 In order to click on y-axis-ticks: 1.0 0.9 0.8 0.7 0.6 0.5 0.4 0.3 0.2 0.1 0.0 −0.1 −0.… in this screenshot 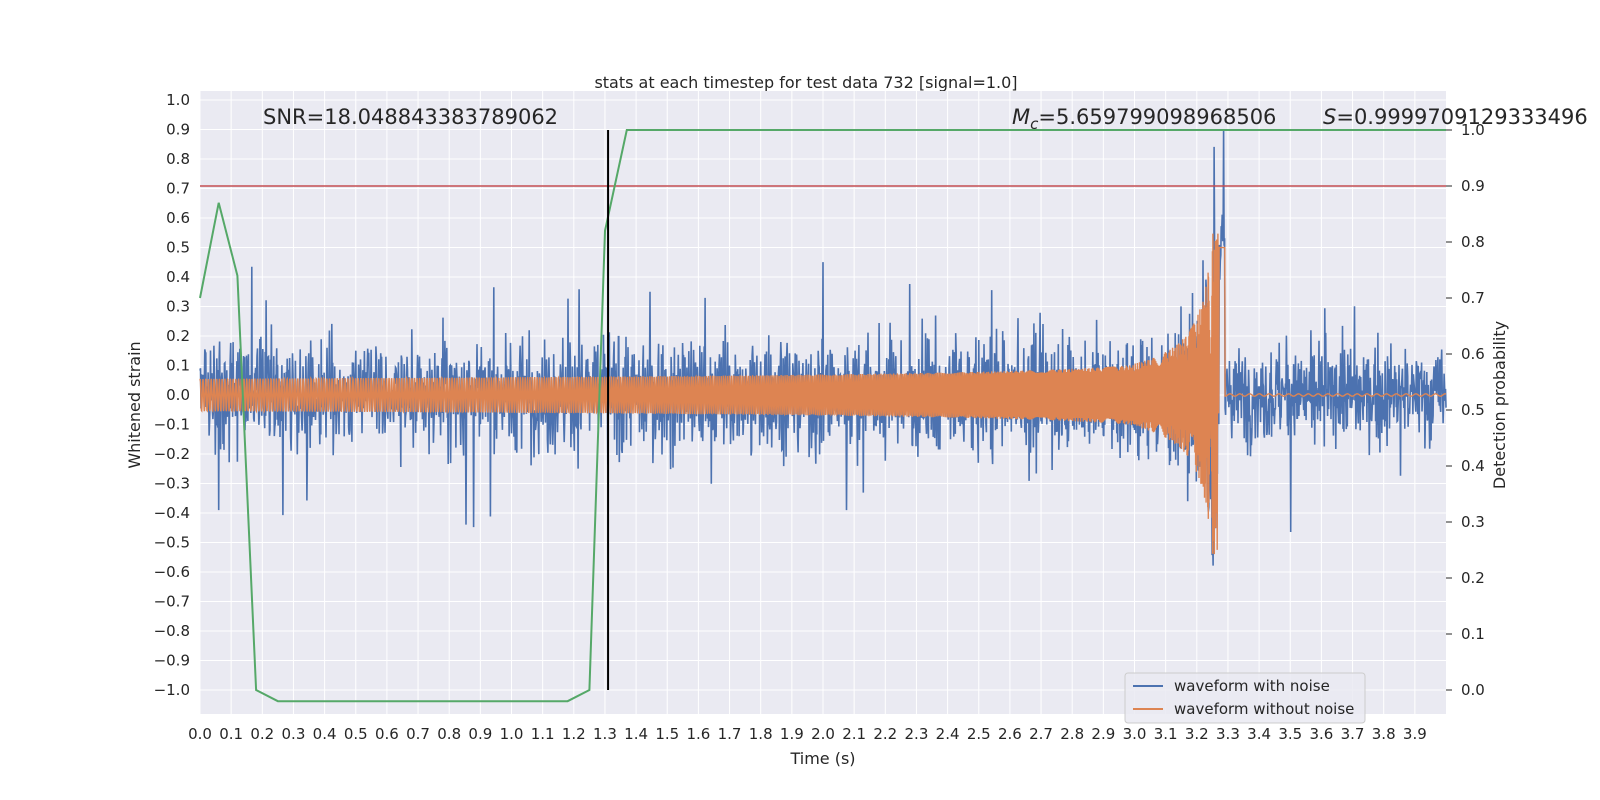, I will do `click(172, 395)`.